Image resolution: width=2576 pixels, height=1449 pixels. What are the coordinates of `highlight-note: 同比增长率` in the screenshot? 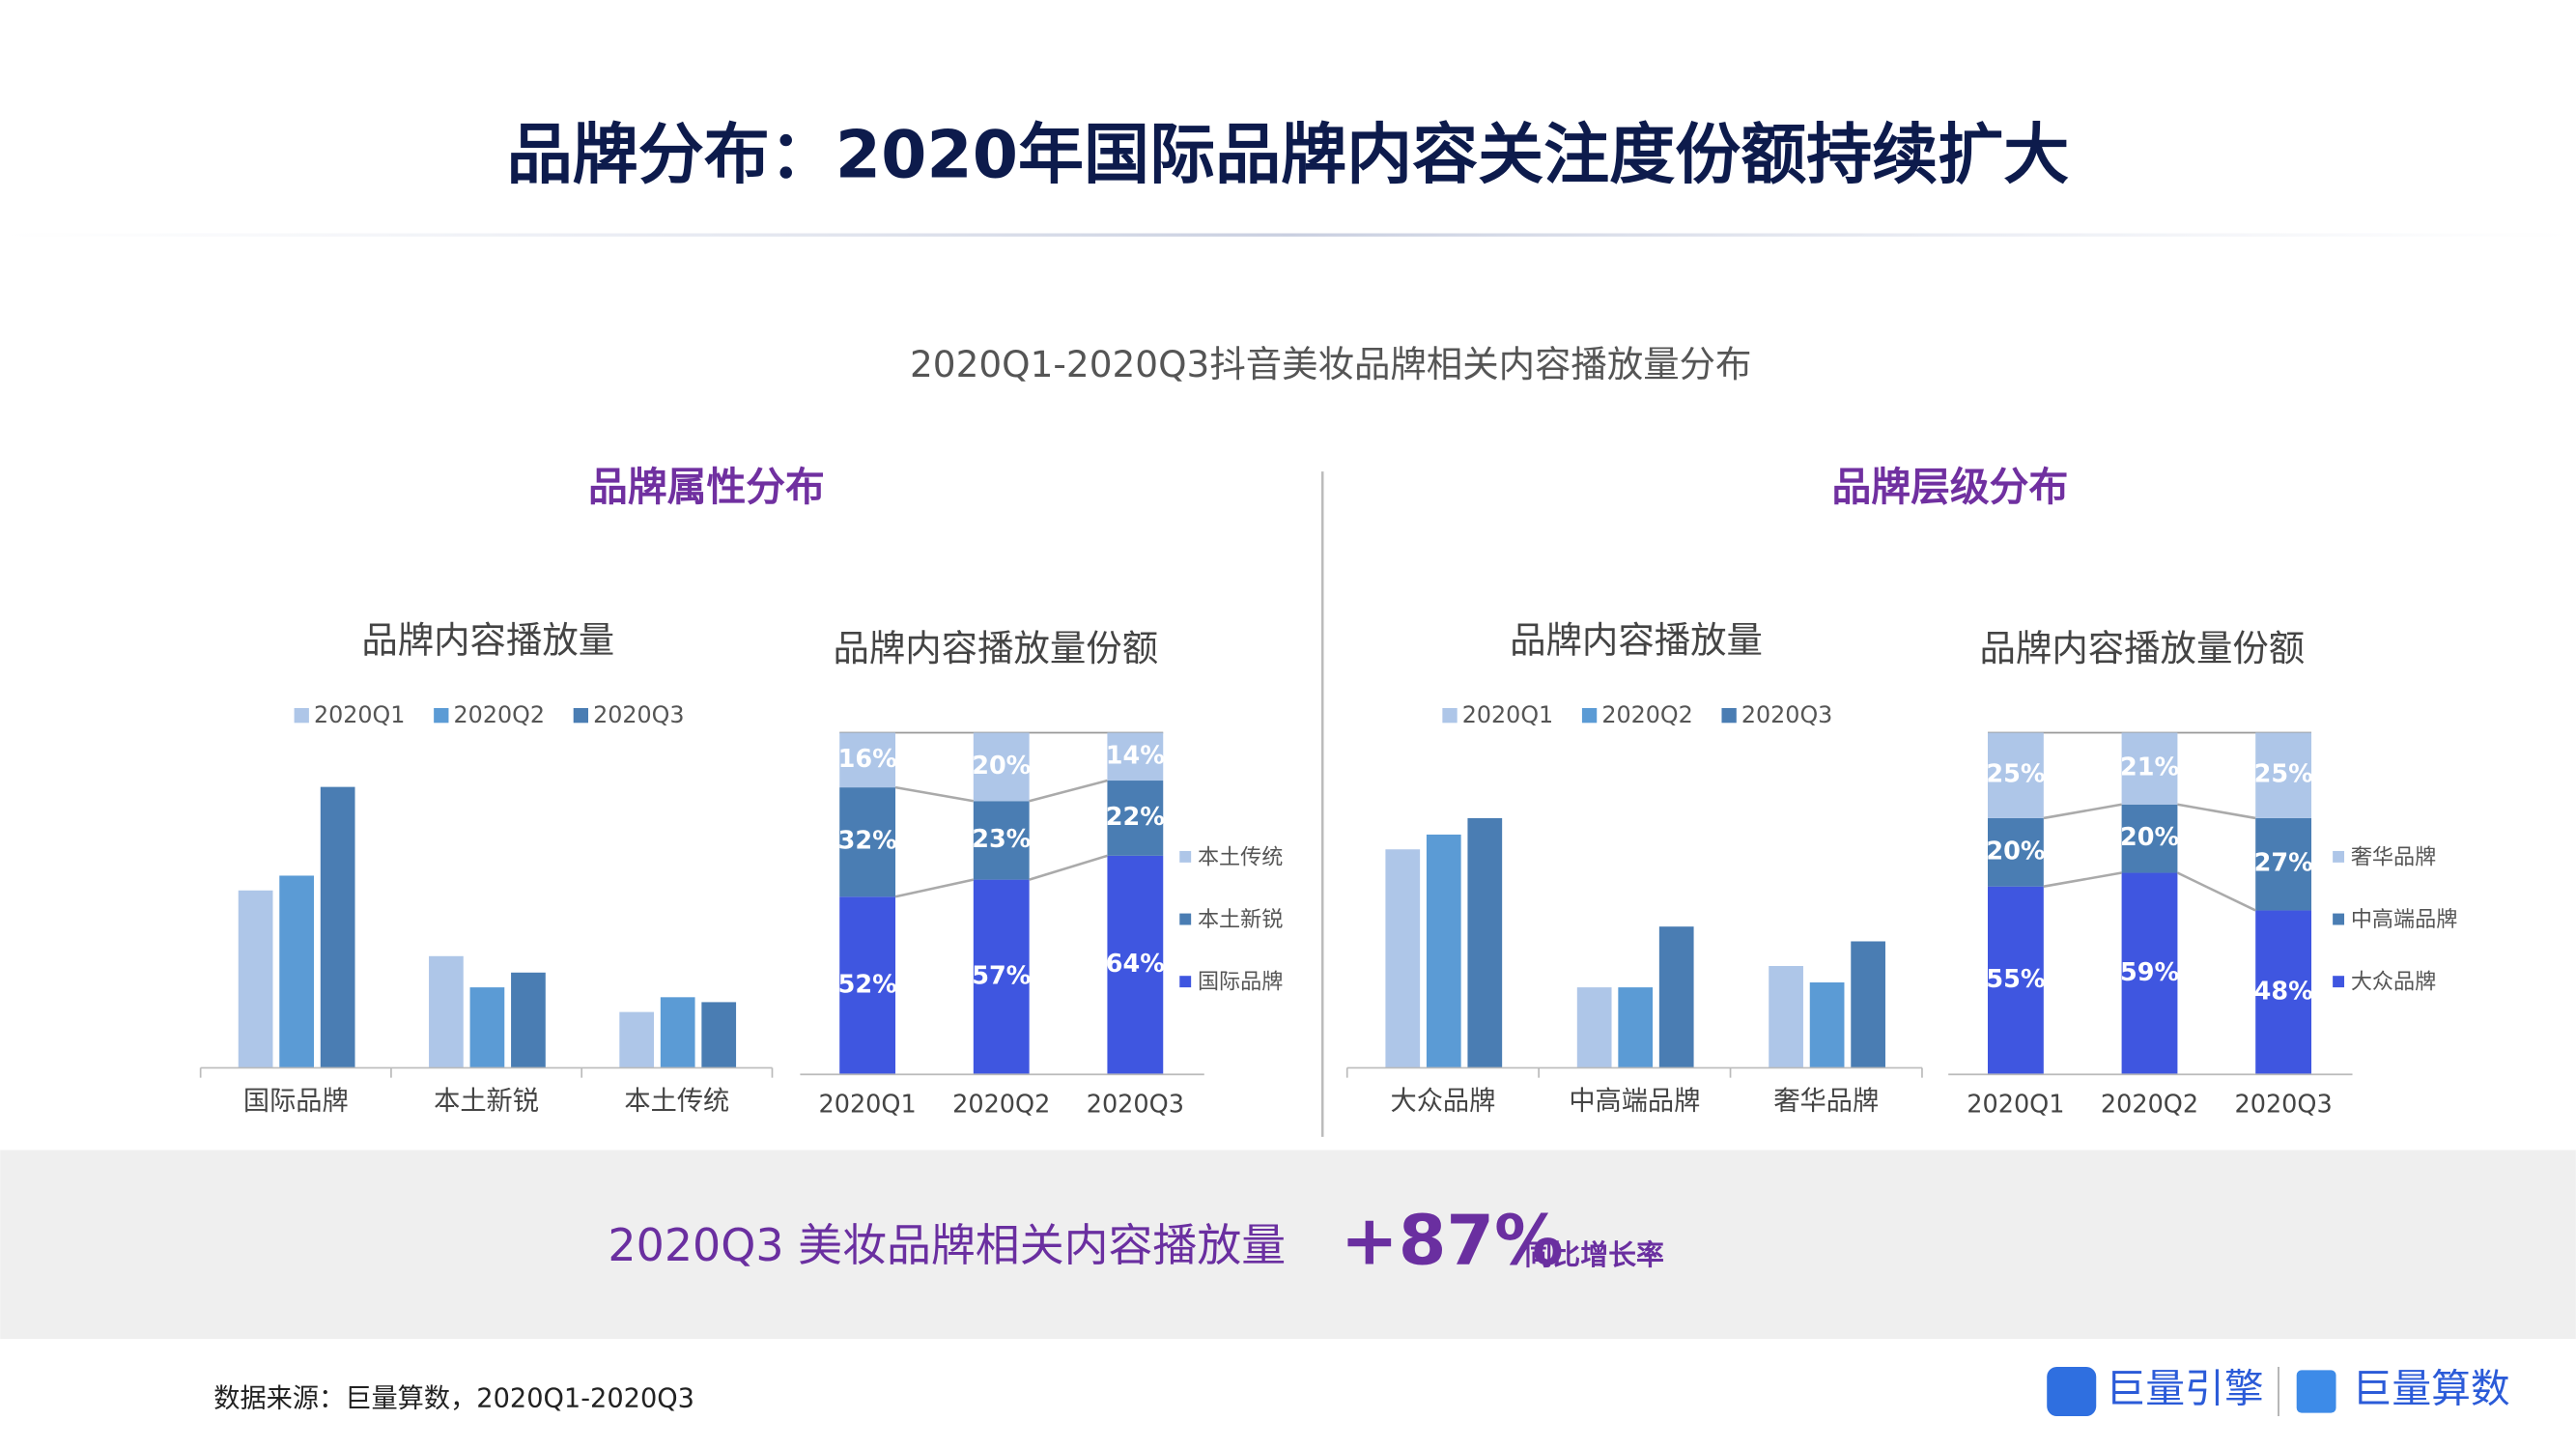 It's located at (1594, 1254).